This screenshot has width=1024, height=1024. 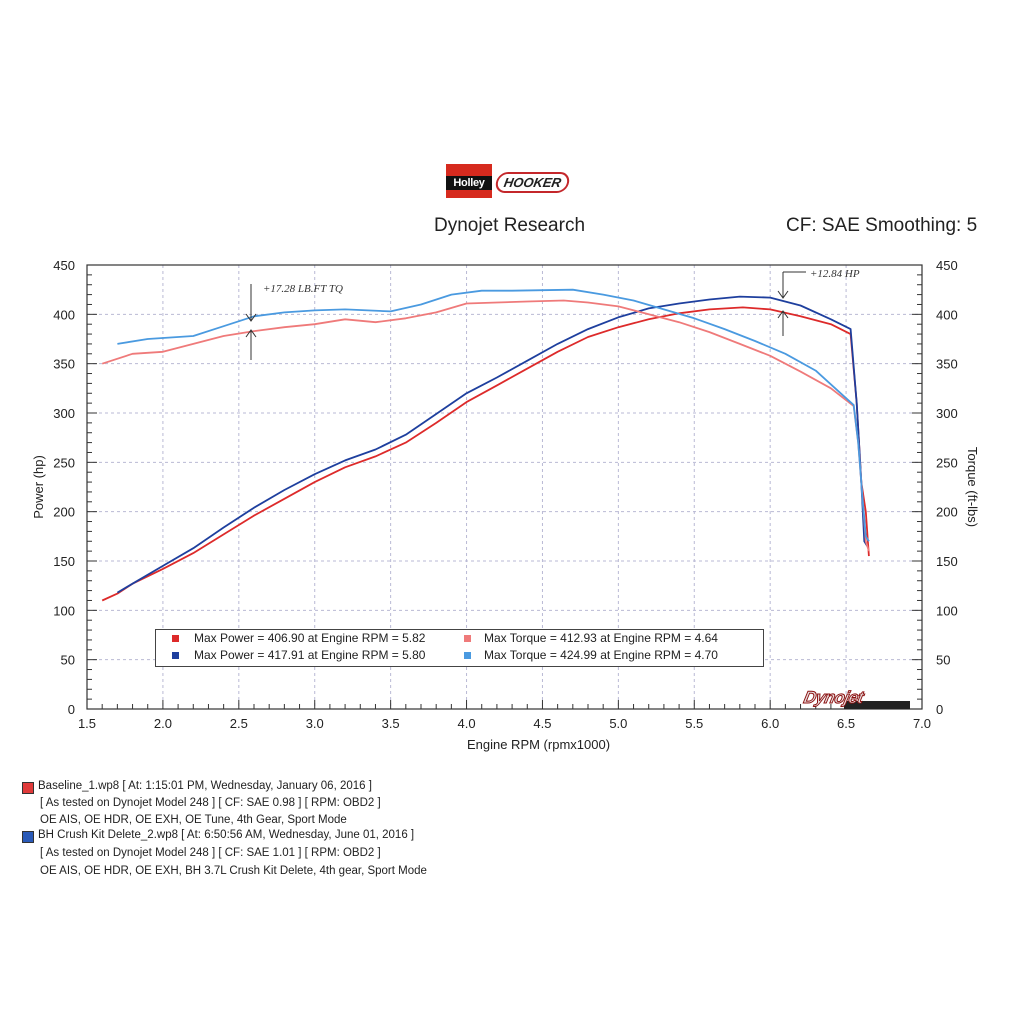 I want to click on x-tick-label: 3.5, so click(x=391, y=723).